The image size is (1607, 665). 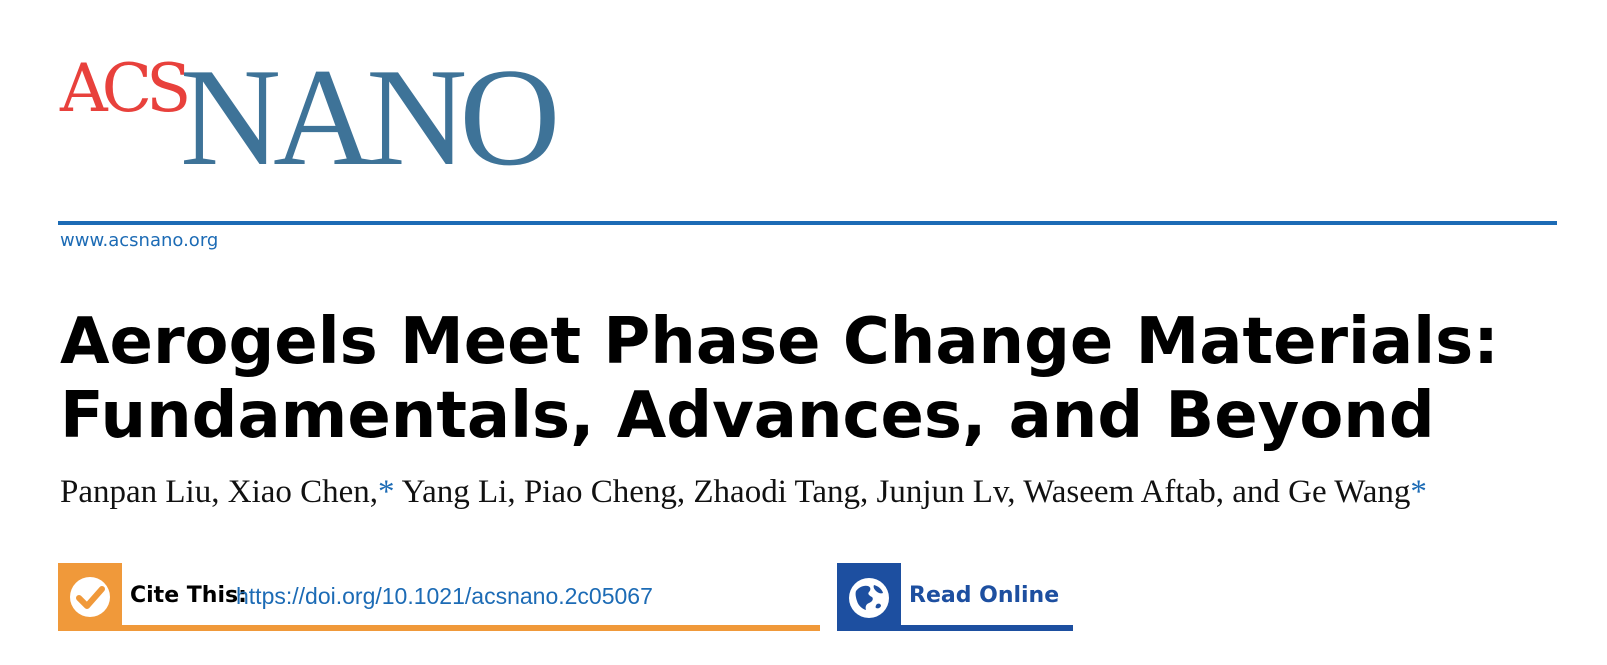 I want to click on header-divider, so click(x=807, y=223).